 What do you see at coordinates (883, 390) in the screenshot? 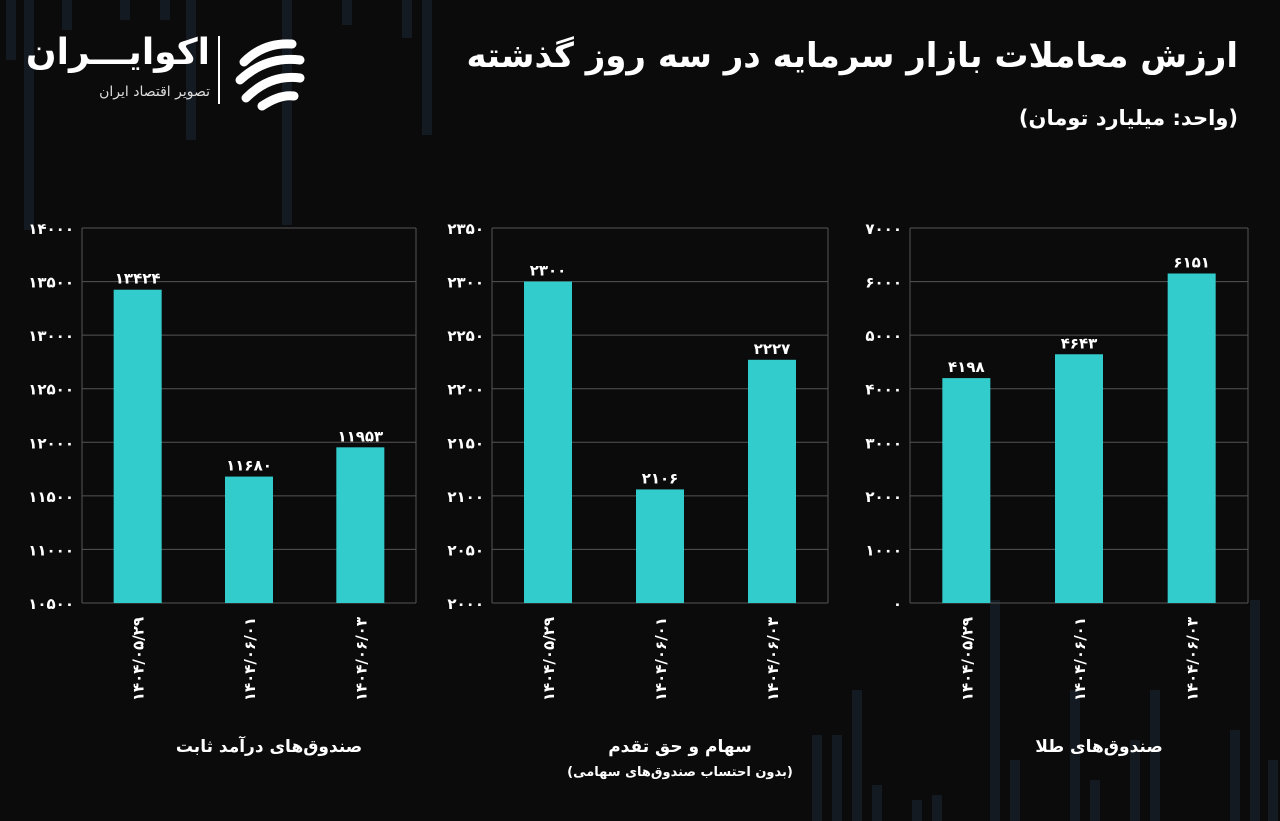
I see `y-tick-label: ۴۰۰۰` at bounding box center [883, 390].